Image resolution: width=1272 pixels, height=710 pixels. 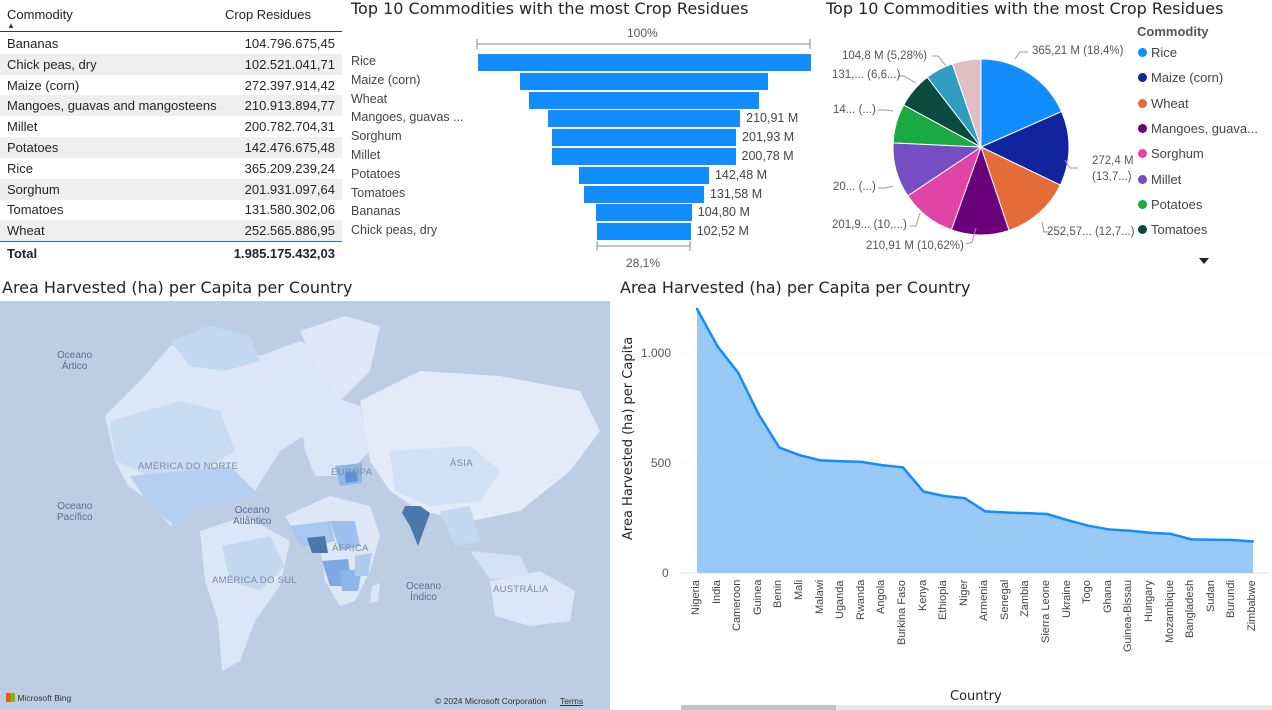 What do you see at coordinates (171, 231) in the screenshot?
I see `table-row: Wheat 252.565.886,95` at bounding box center [171, 231].